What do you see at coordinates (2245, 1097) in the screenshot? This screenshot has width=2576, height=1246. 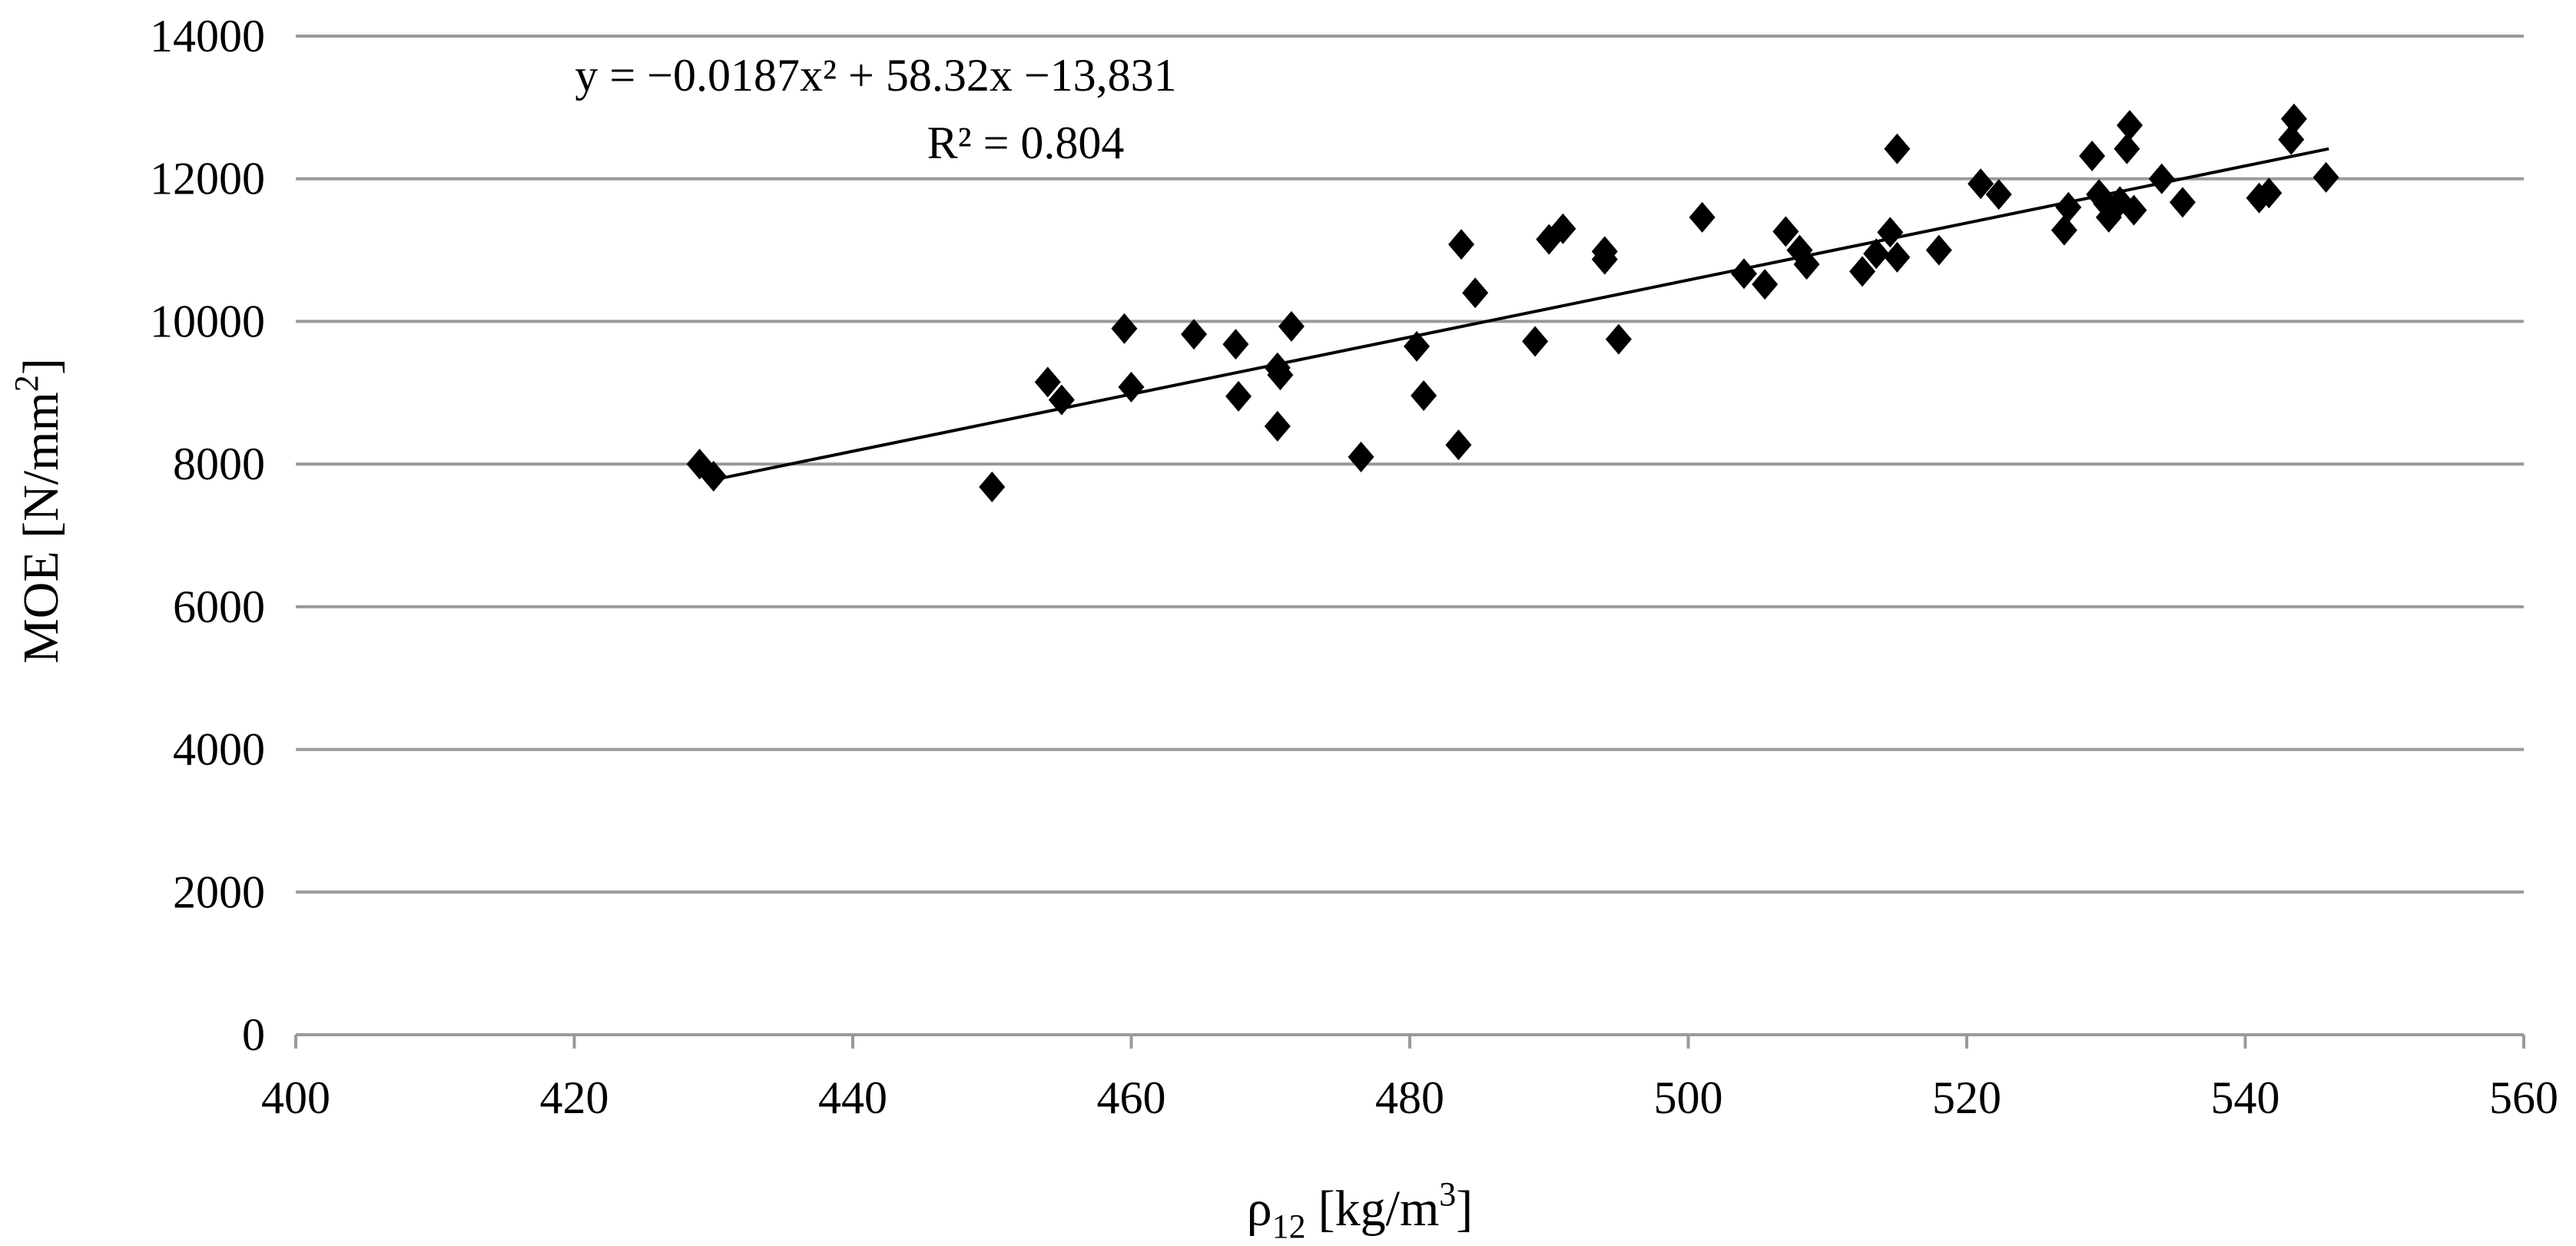 I see `x-tick-label: 540` at bounding box center [2245, 1097].